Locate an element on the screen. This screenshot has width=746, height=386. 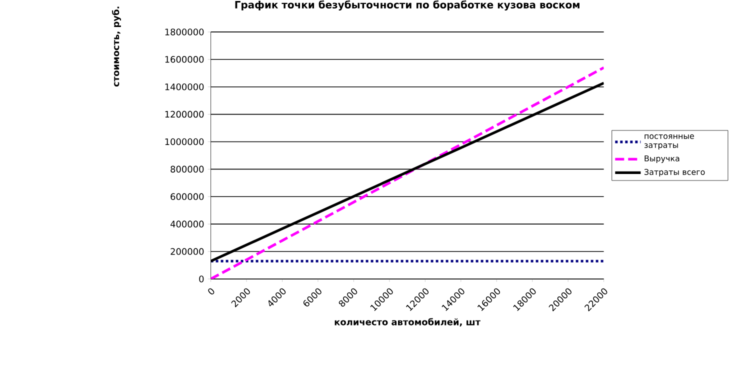
y-tick-label: 800000 is located at coordinates (187, 169).